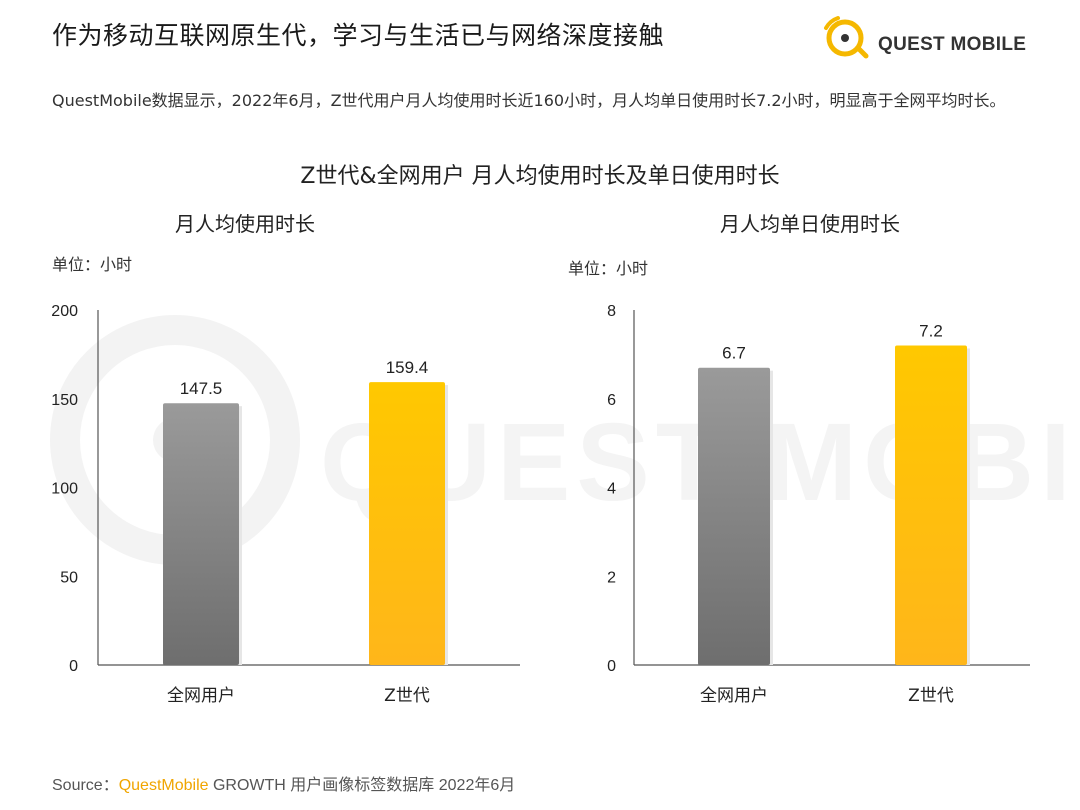 Image resolution: width=1080 pixels, height=810 pixels. I want to click on chart2-category-label: 全网用户, so click(734, 696).